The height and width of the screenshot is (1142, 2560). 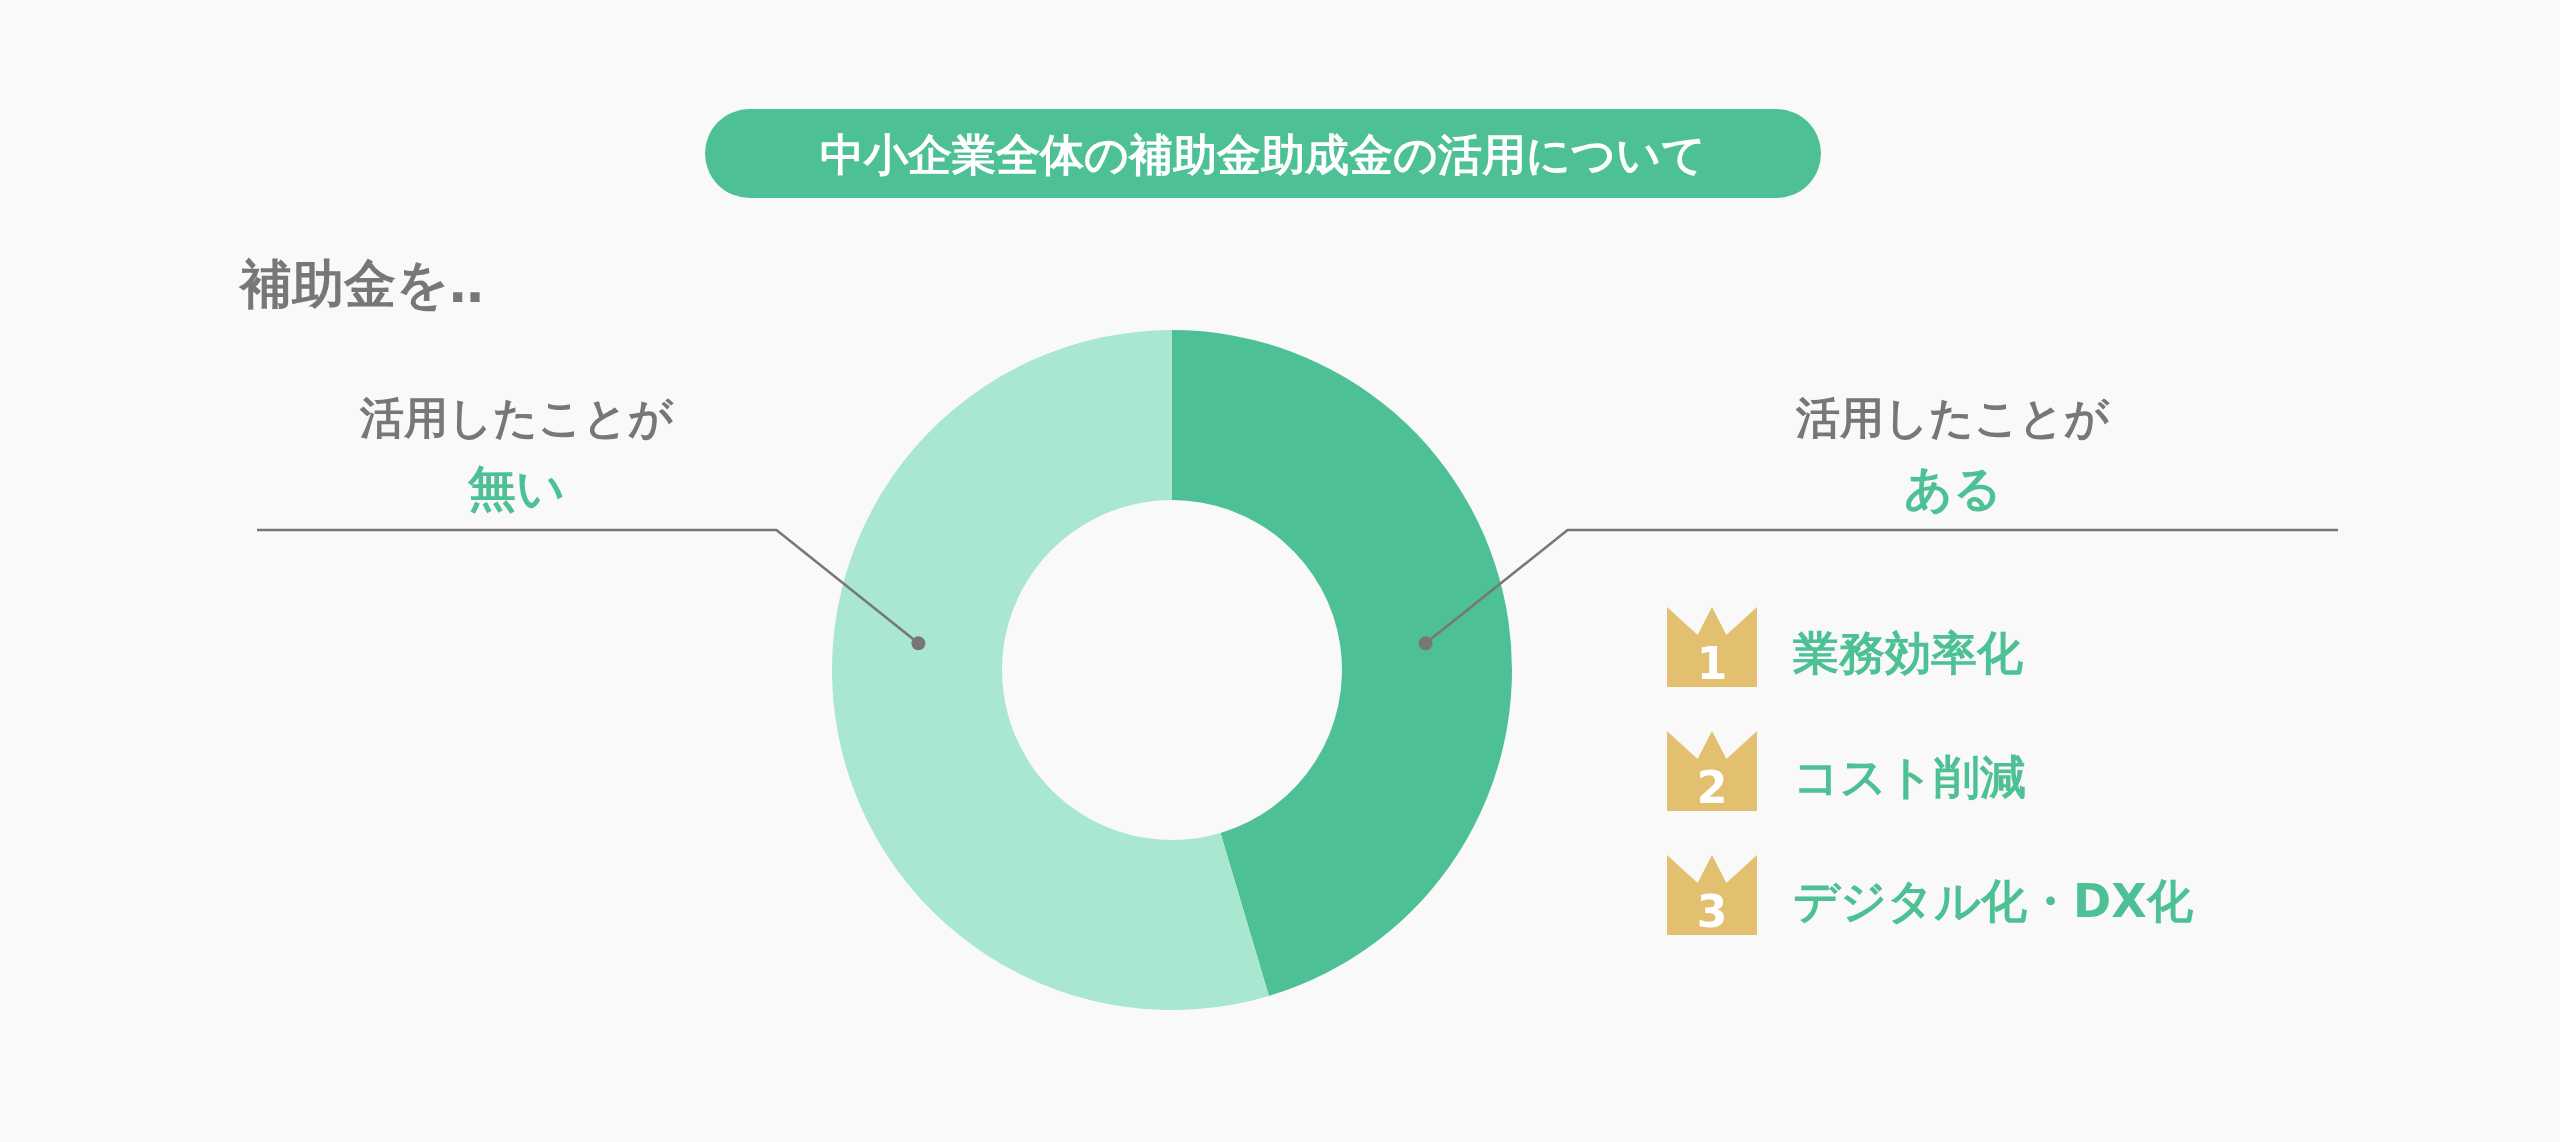 What do you see at coordinates (1712, 787) in the screenshot?
I see `text: 2` at bounding box center [1712, 787].